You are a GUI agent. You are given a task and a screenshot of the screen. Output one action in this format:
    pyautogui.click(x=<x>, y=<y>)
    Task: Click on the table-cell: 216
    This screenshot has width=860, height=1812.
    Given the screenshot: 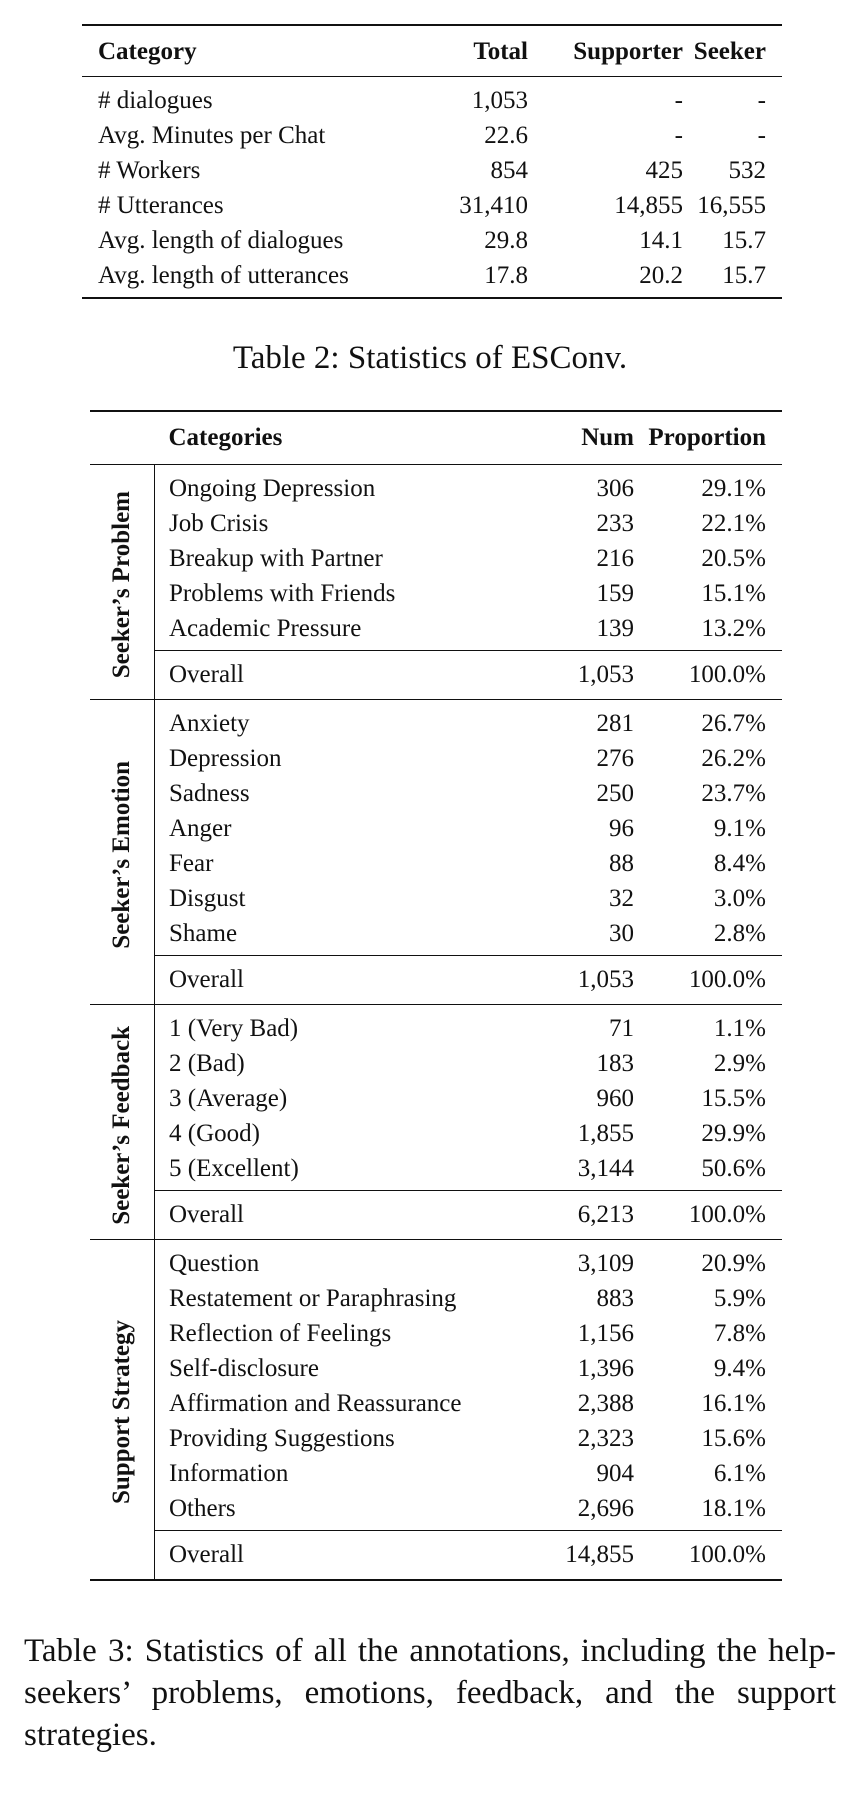 What is the action you would take?
    pyautogui.click(x=615, y=558)
    